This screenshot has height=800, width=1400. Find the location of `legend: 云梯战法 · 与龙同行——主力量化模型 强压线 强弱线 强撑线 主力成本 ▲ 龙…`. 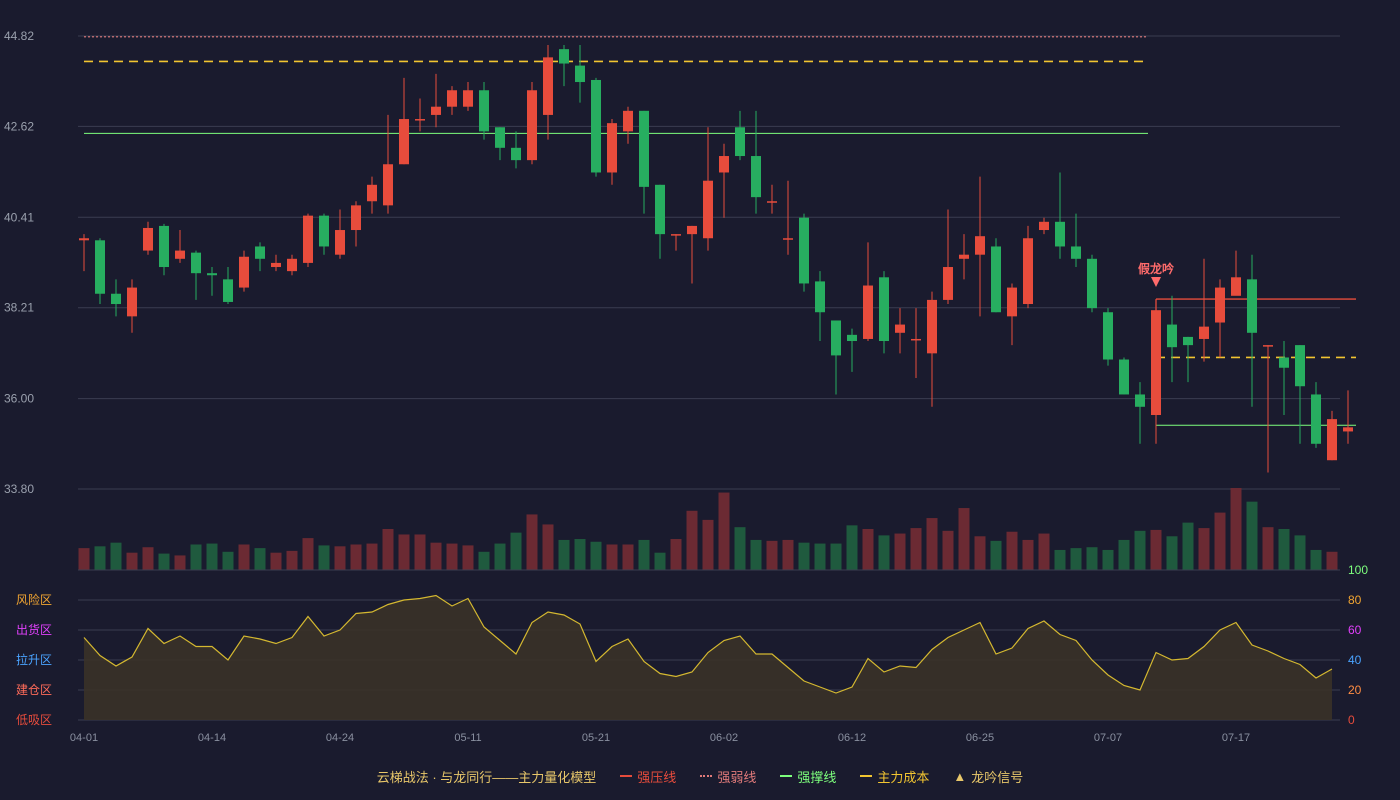

legend: 云梯战法 · 与龙同行——主力量化模型 强压线 强弱线 强撑线 主力成本 ▲ 龙… is located at coordinates (700, 776).